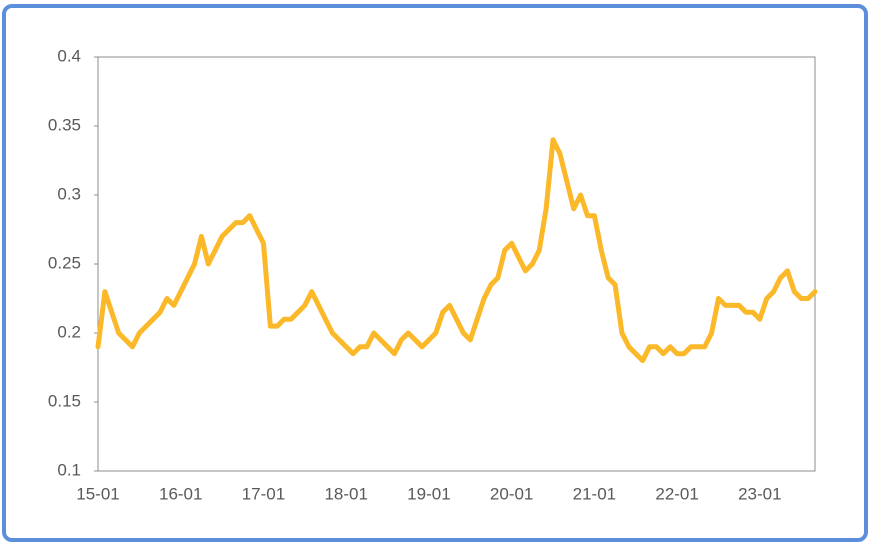 This screenshot has height=548, width=874. Describe the element at coordinates (69, 193) in the screenshot. I see `y-tick-label: 0.3` at that location.